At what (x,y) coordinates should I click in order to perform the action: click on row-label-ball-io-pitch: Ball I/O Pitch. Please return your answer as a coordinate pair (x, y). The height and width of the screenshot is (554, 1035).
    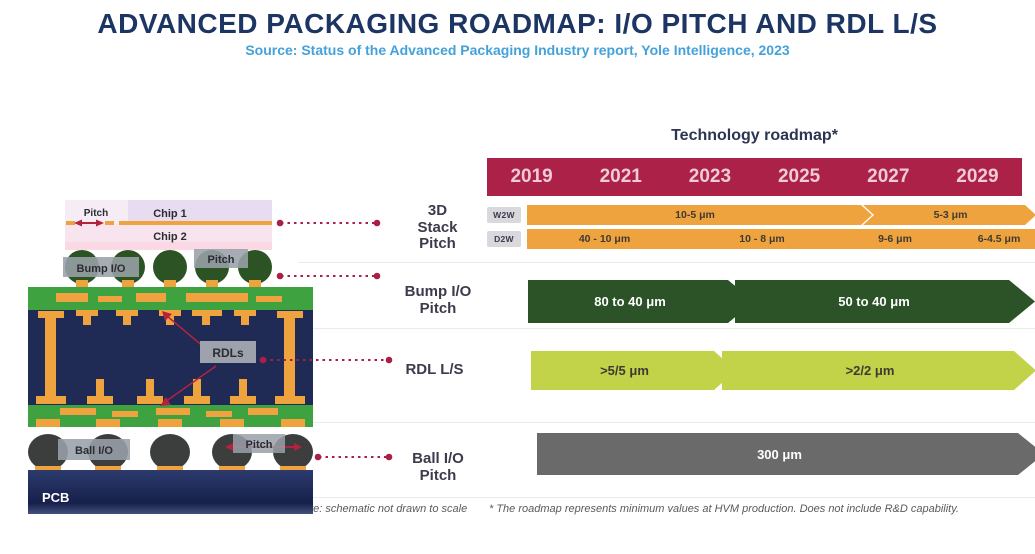
    Looking at the image, I should click on (438, 467).